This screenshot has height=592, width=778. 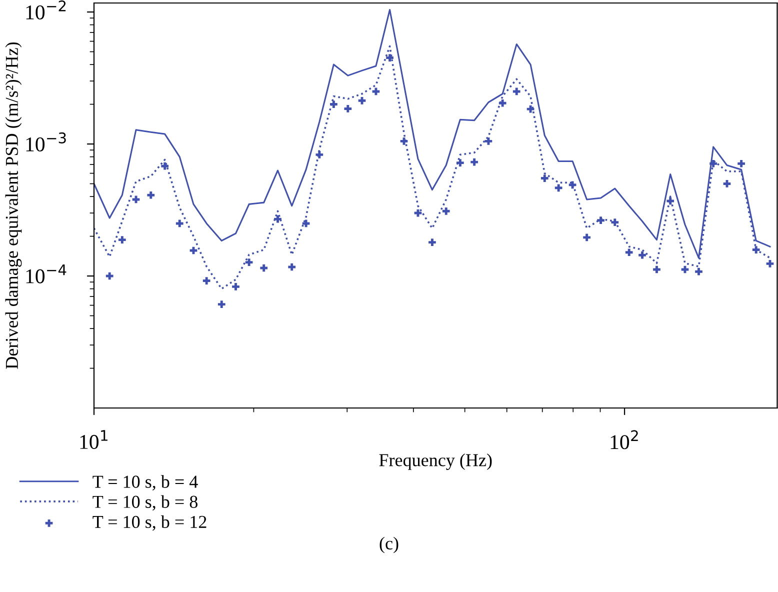 What do you see at coordinates (624, 440) in the screenshot?
I see `x-tick-label: 10$^{2}$` at bounding box center [624, 440].